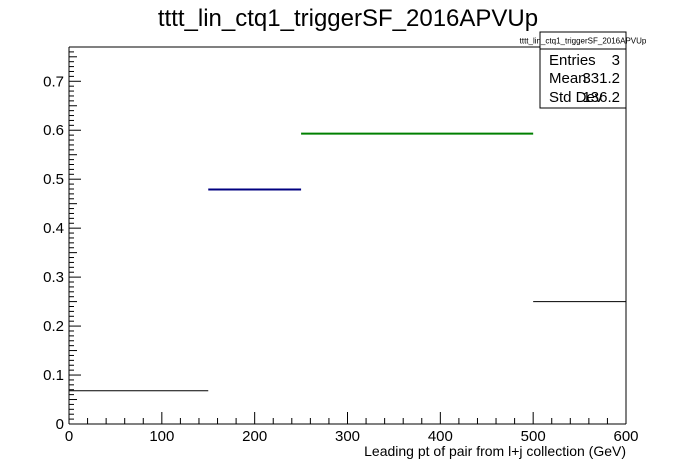  What do you see at coordinates (625, 436) in the screenshot?
I see `x-tick-label: 600` at bounding box center [625, 436].